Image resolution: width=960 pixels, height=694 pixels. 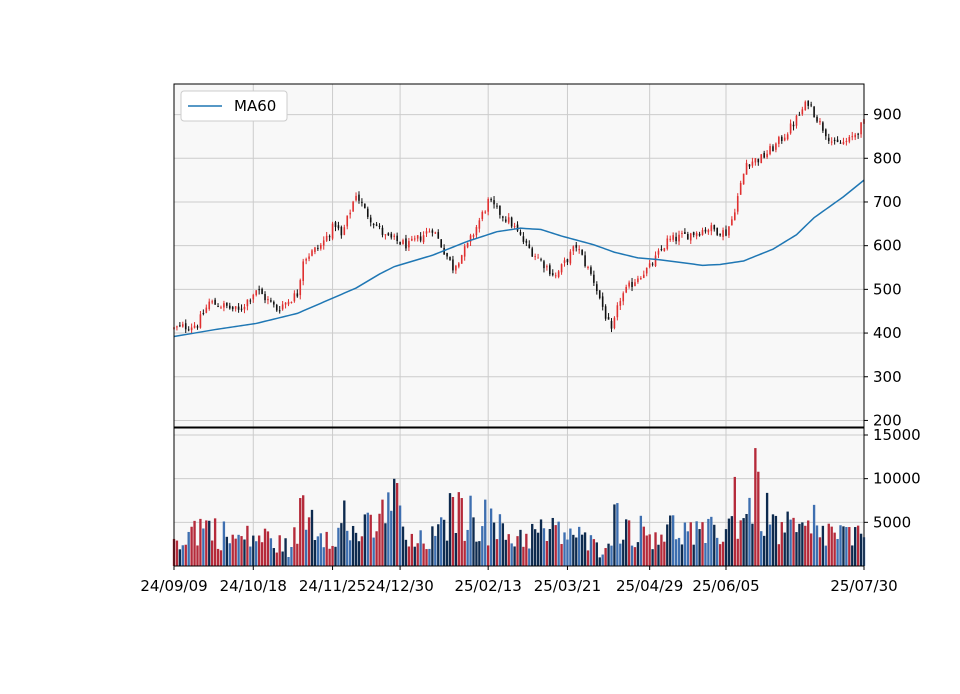 What do you see at coordinates (173, 586) in the screenshot?
I see `x-tick-label: 24/09/09` at bounding box center [173, 586].